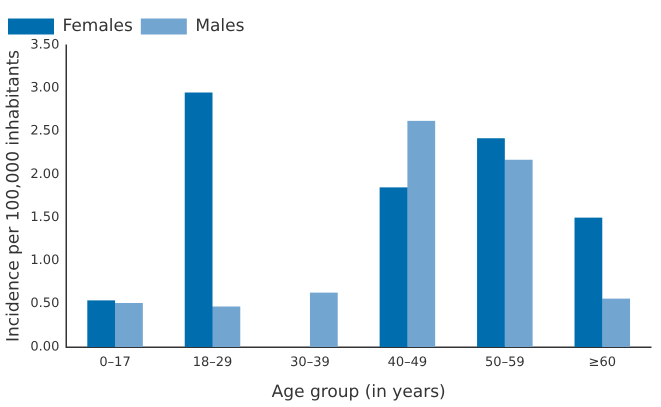 The height and width of the screenshot is (407, 661). Describe the element at coordinates (310, 362) in the screenshot. I see `x-tick-label: 30–39` at that location.